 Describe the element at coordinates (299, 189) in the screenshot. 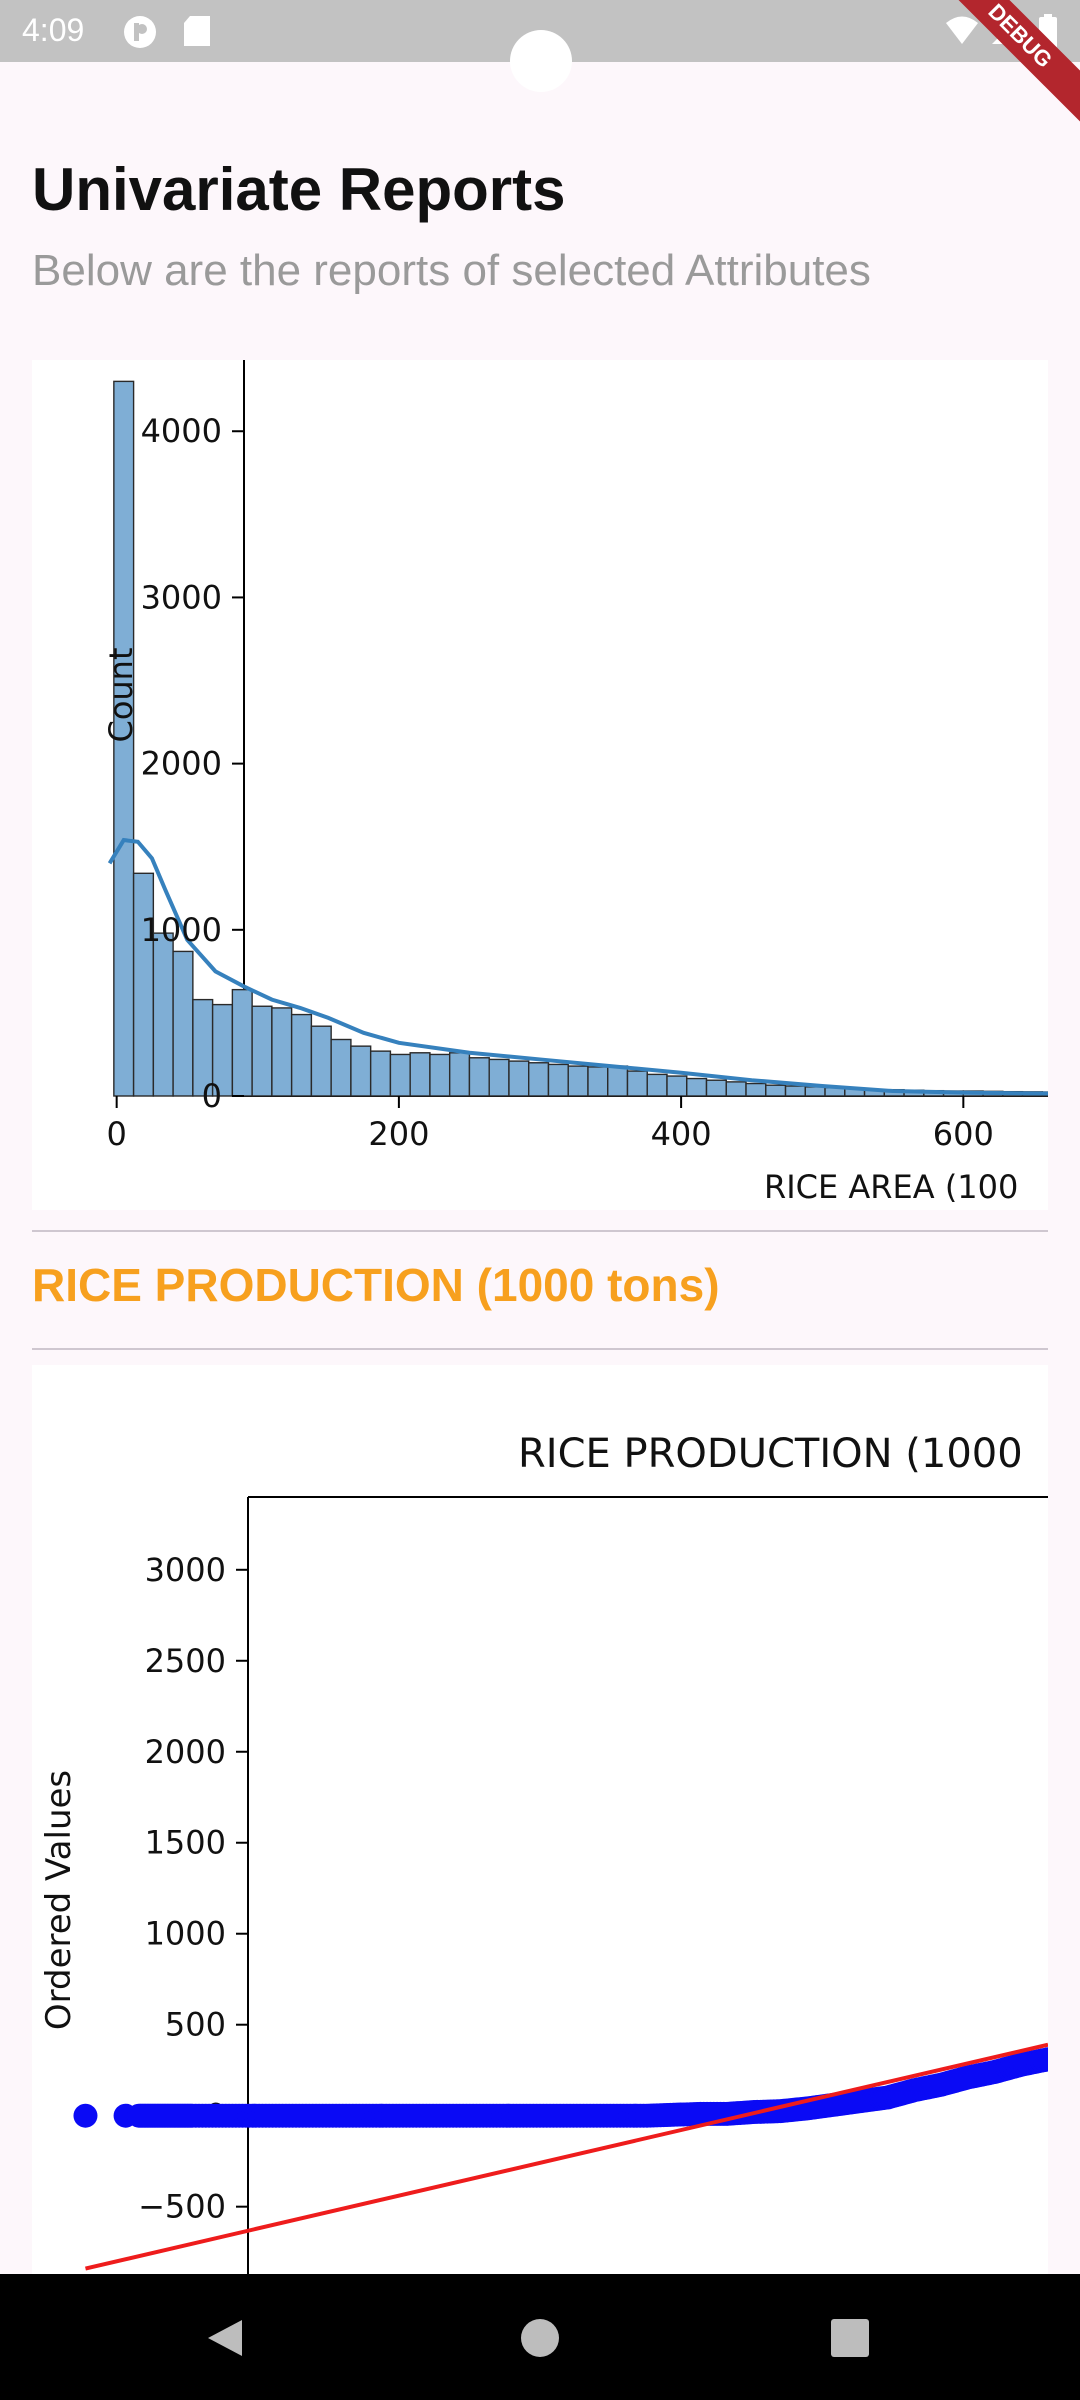

I see `page-title: Univariate Reports` at that location.